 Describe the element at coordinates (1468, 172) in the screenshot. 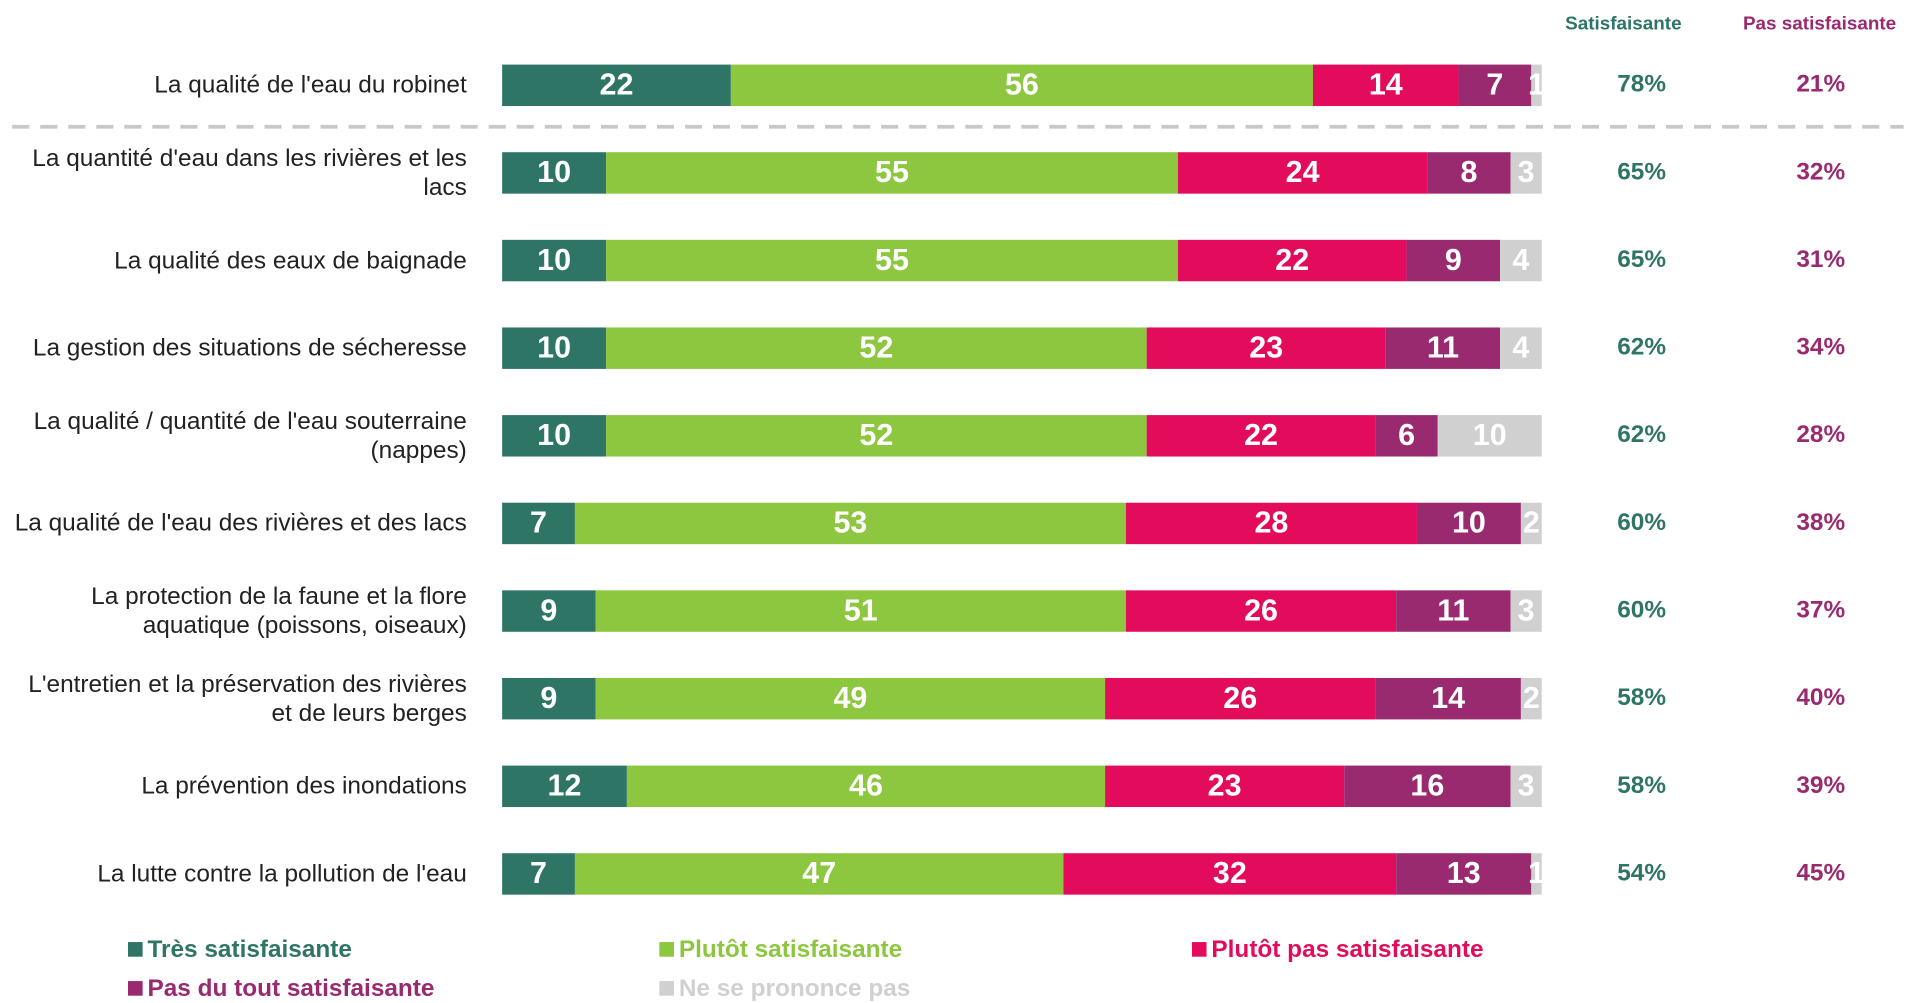

I see `bar-value-label: 8` at that location.